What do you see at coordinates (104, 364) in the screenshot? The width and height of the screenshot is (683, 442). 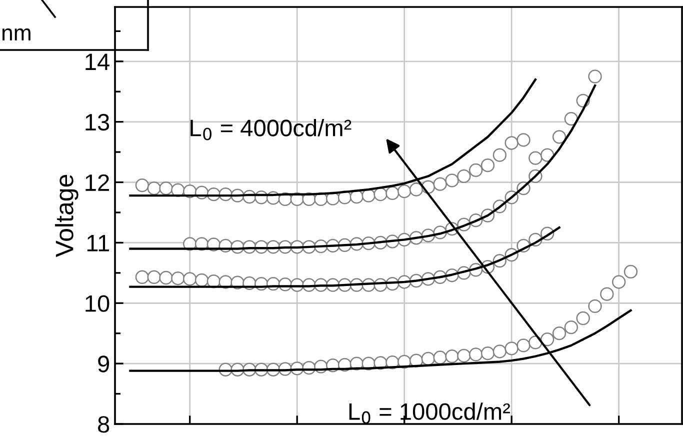 I see `y-tick-label: 9` at bounding box center [104, 364].